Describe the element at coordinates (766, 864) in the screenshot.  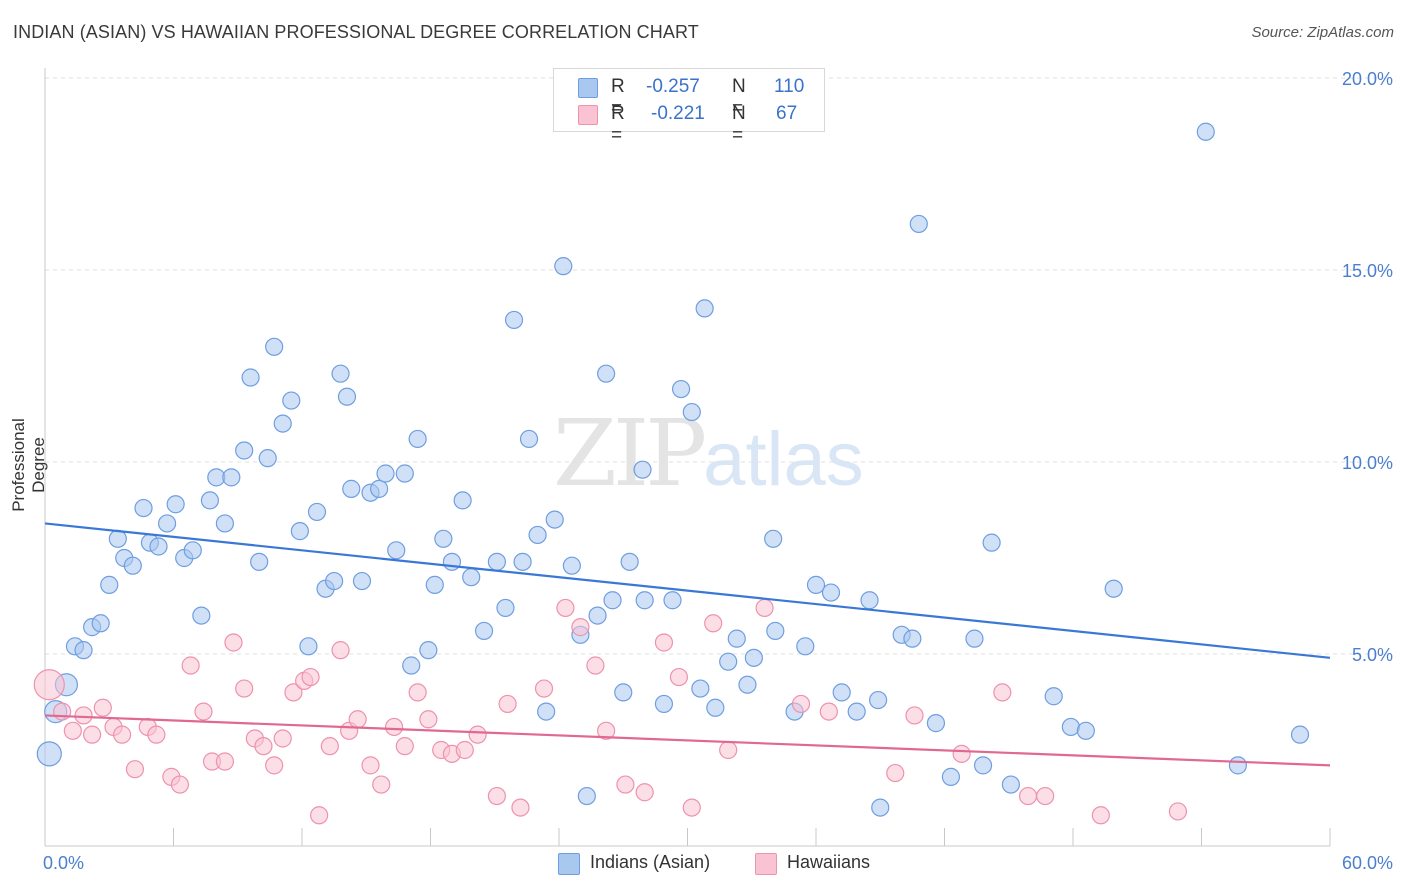
I see `bottom-legend-swatch-hawaiians` at that location.